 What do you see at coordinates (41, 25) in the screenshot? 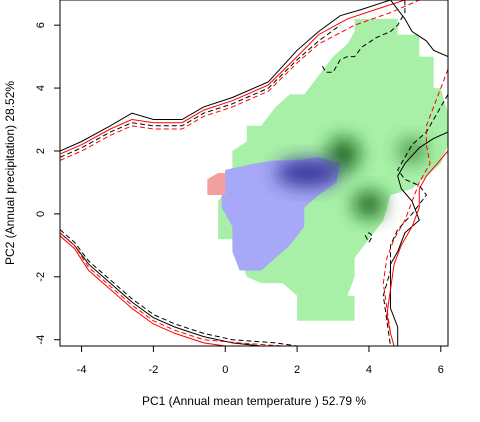
I see `y-tick-label: 6` at bounding box center [41, 25].